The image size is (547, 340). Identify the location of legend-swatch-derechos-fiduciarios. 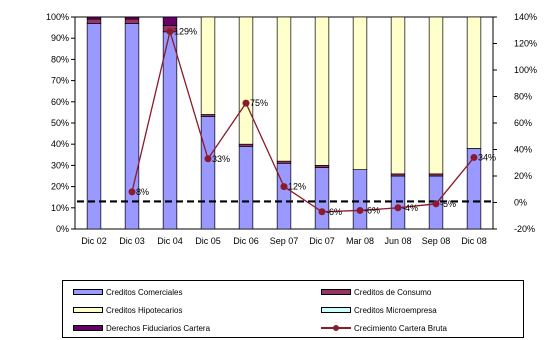
(88, 328).